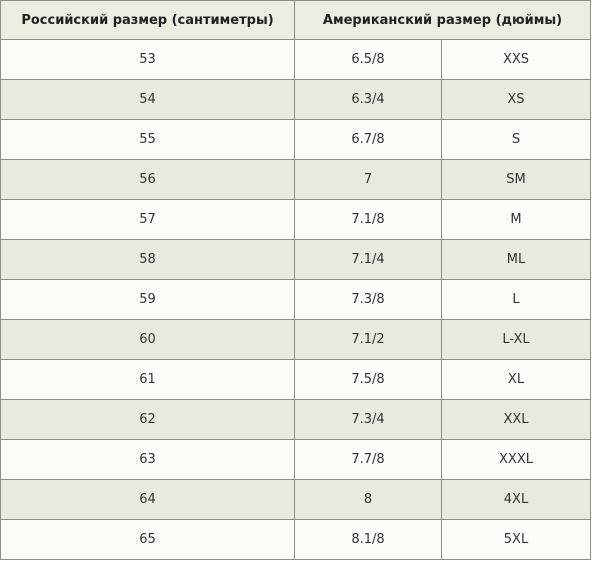 Image resolution: width=592 pixels, height=561 pixels. I want to click on table-row: 64 8 4XL, so click(295, 499).